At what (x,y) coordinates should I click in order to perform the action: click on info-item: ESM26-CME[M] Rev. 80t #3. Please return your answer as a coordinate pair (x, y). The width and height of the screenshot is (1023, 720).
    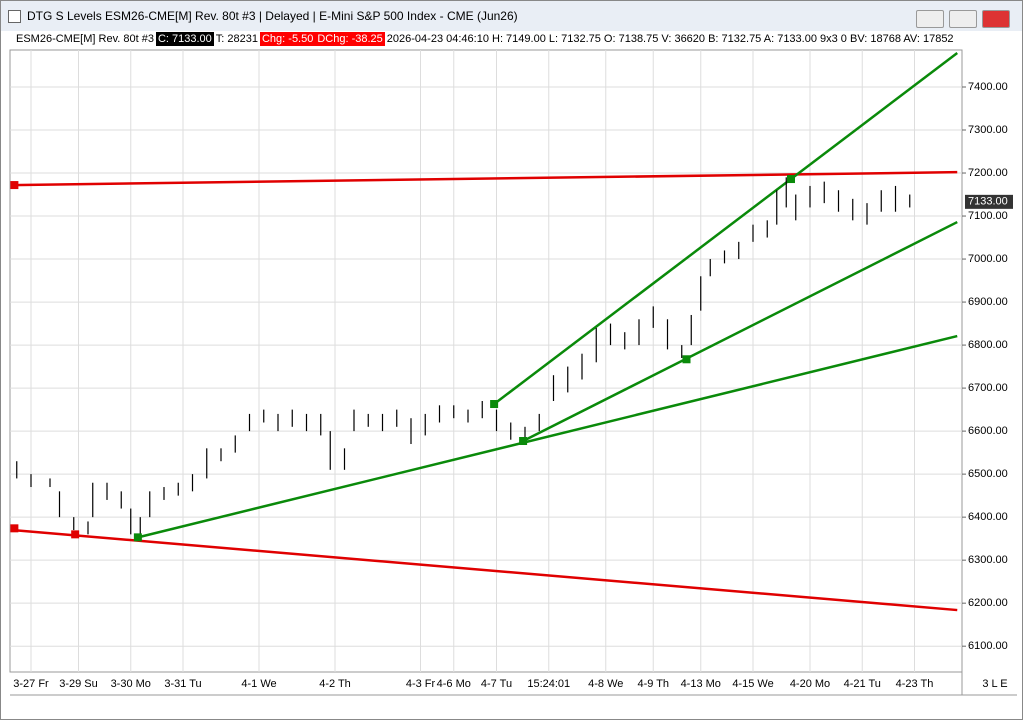
    Looking at the image, I should click on (85, 39).